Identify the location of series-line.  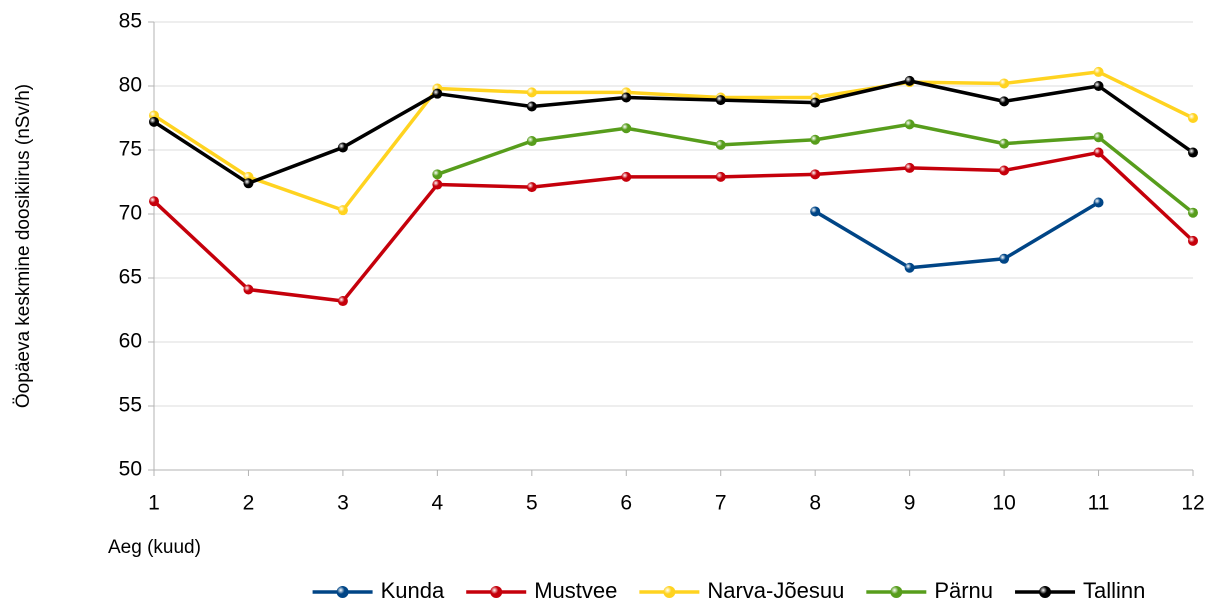
(957, 235).